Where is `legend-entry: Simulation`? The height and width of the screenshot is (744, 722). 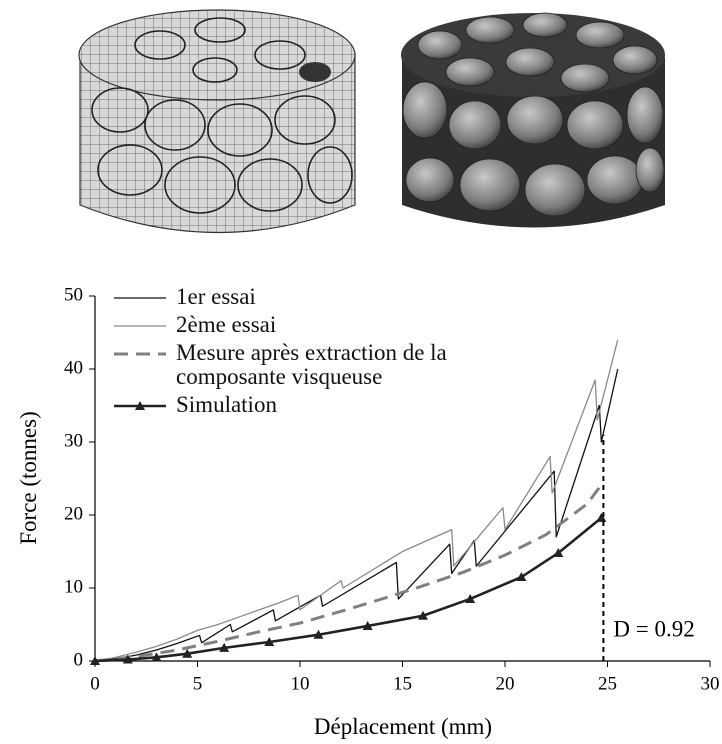 legend-entry: Simulation is located at coordinates (334, 405).